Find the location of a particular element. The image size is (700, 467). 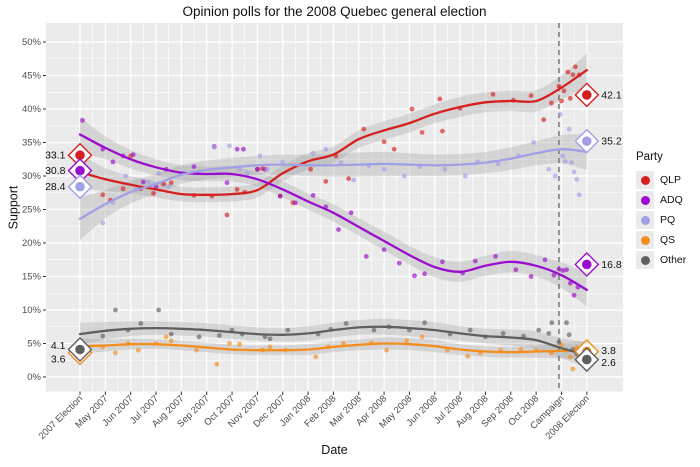

result-2008-ADQ is located at coordinates (587, 264).